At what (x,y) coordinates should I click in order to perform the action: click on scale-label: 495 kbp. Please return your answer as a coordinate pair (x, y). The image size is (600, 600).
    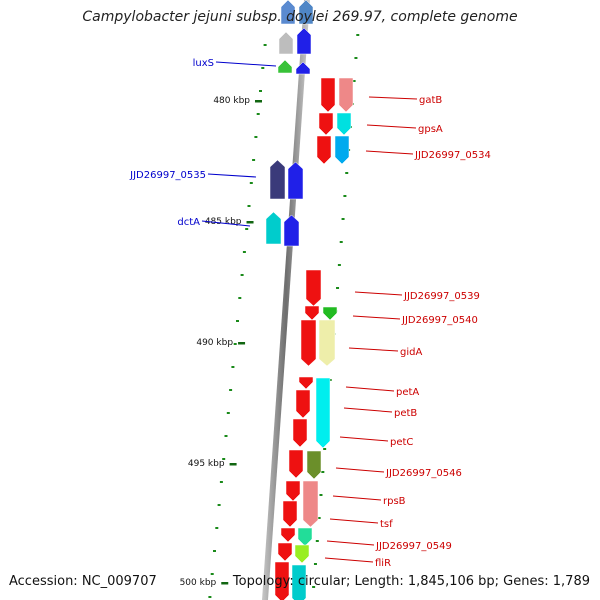
    Looking at the image, I should click on (206, 464).